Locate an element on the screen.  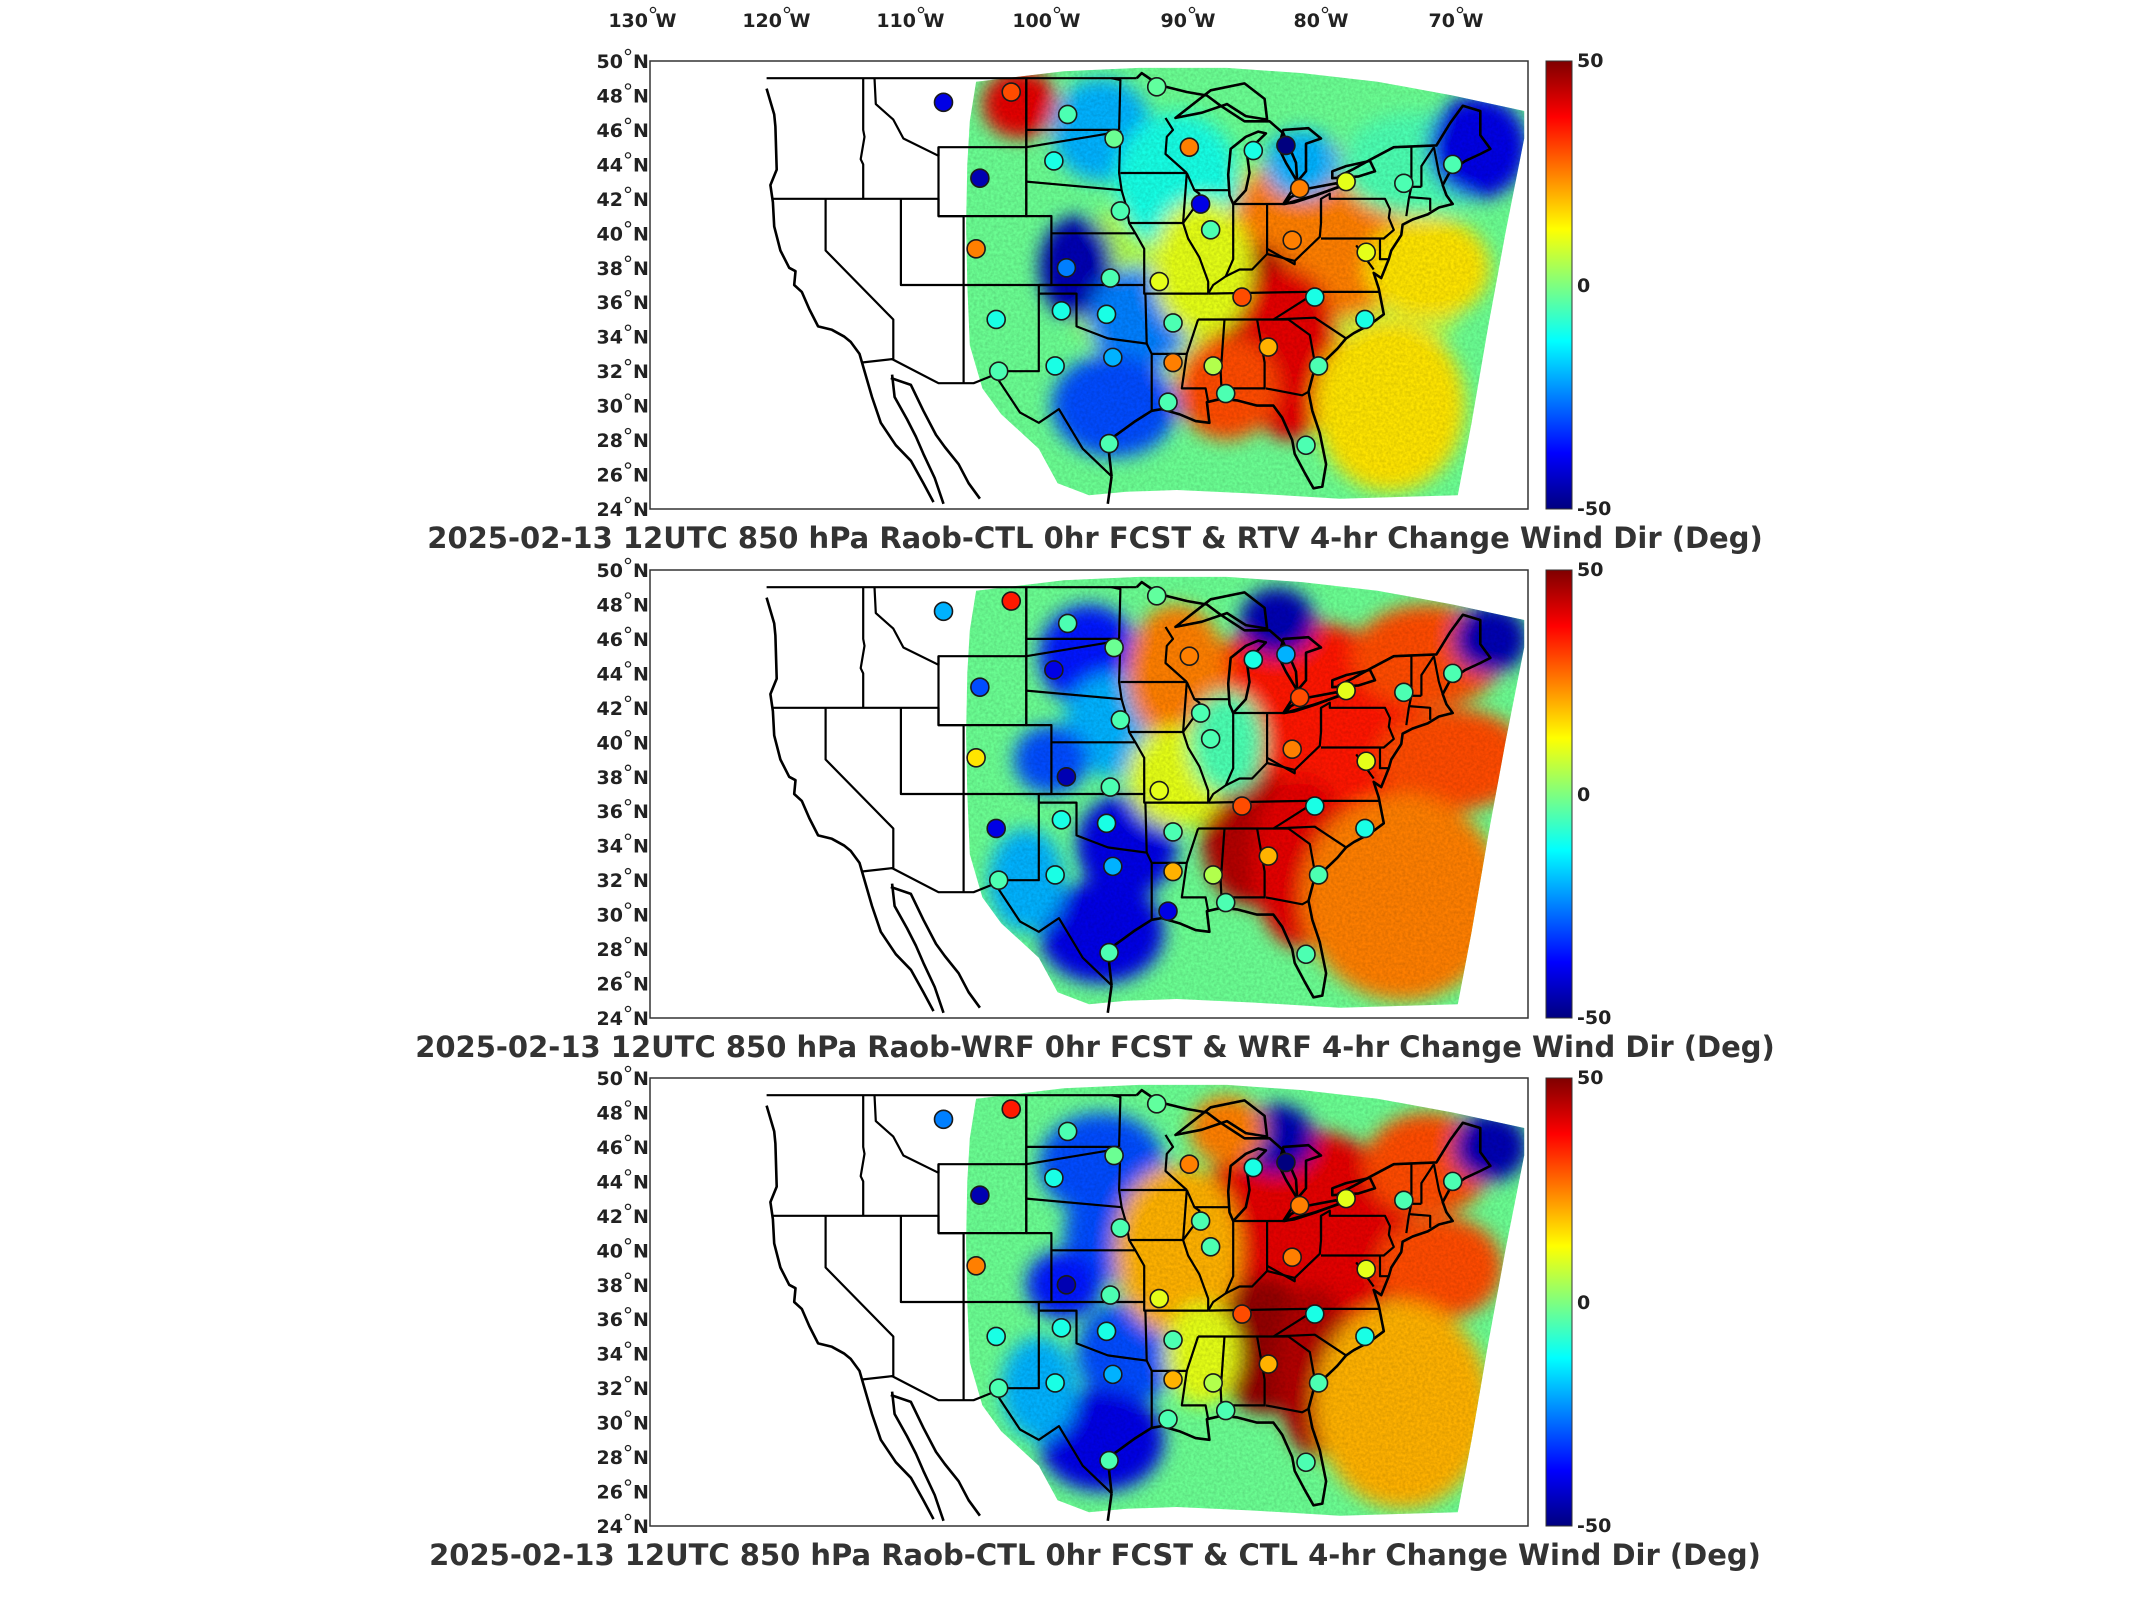
lat-tick-value: 34 is located at coordinates (610, 338).